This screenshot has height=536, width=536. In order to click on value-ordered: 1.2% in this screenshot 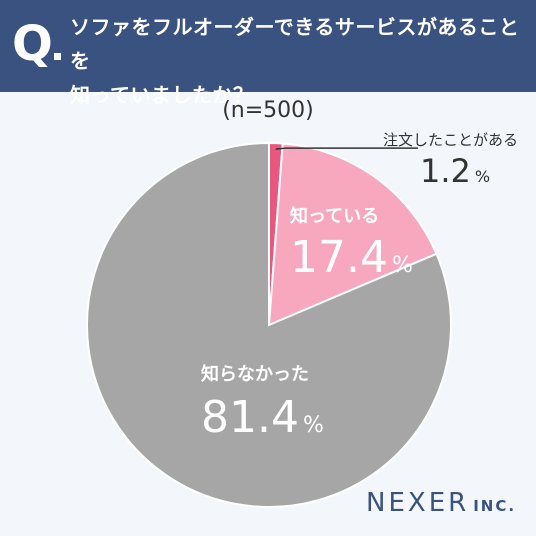, I will do `click(455, 171)`.